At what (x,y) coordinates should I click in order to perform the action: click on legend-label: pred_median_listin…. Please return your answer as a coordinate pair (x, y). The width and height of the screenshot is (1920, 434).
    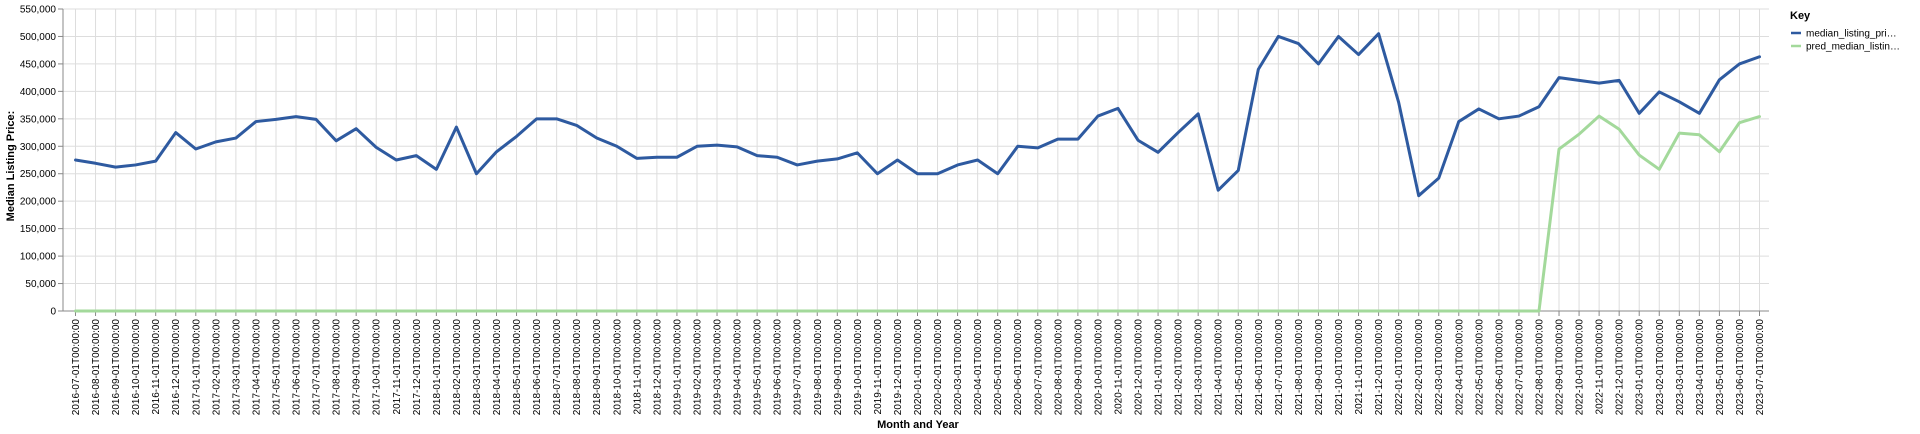
    Looking at the image, I should click on (1853, 47).